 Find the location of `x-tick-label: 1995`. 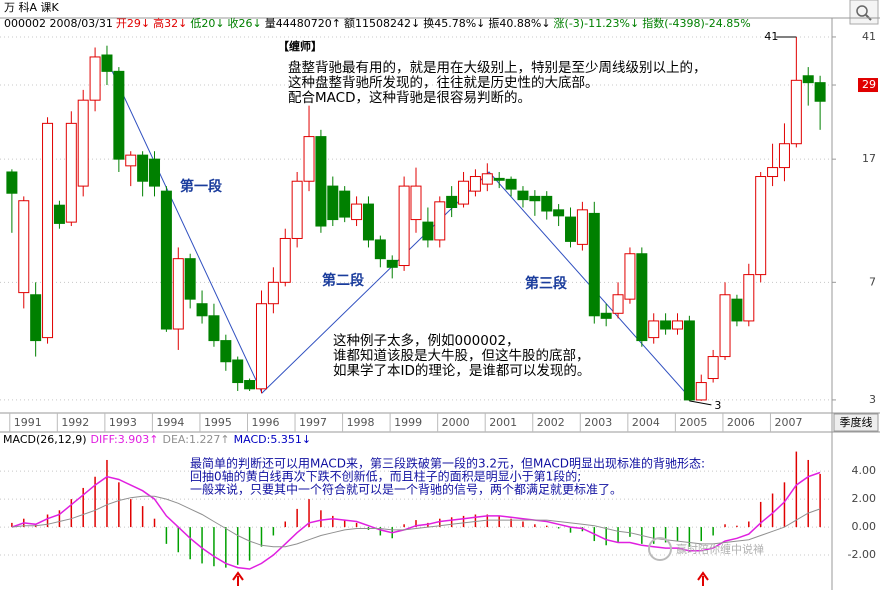

x-tick-label: 1995 is located at coordinates (218, 422).